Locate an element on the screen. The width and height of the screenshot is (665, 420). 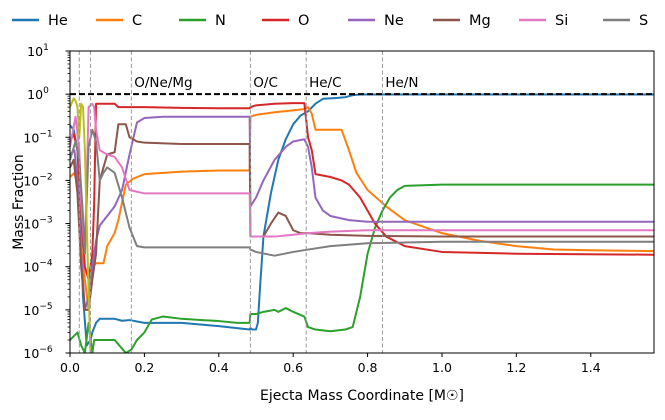
y-tick-label: 10⁻¹ is located at coordinates (37, 137).